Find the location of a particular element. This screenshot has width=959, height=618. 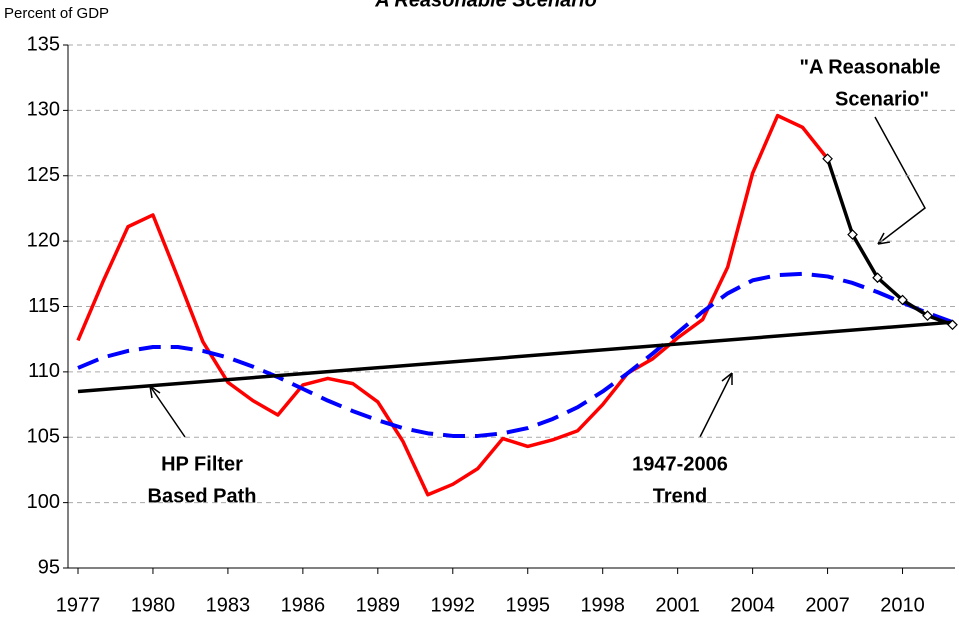

y-tick-label: 95 is located at coordinates (49, 567).